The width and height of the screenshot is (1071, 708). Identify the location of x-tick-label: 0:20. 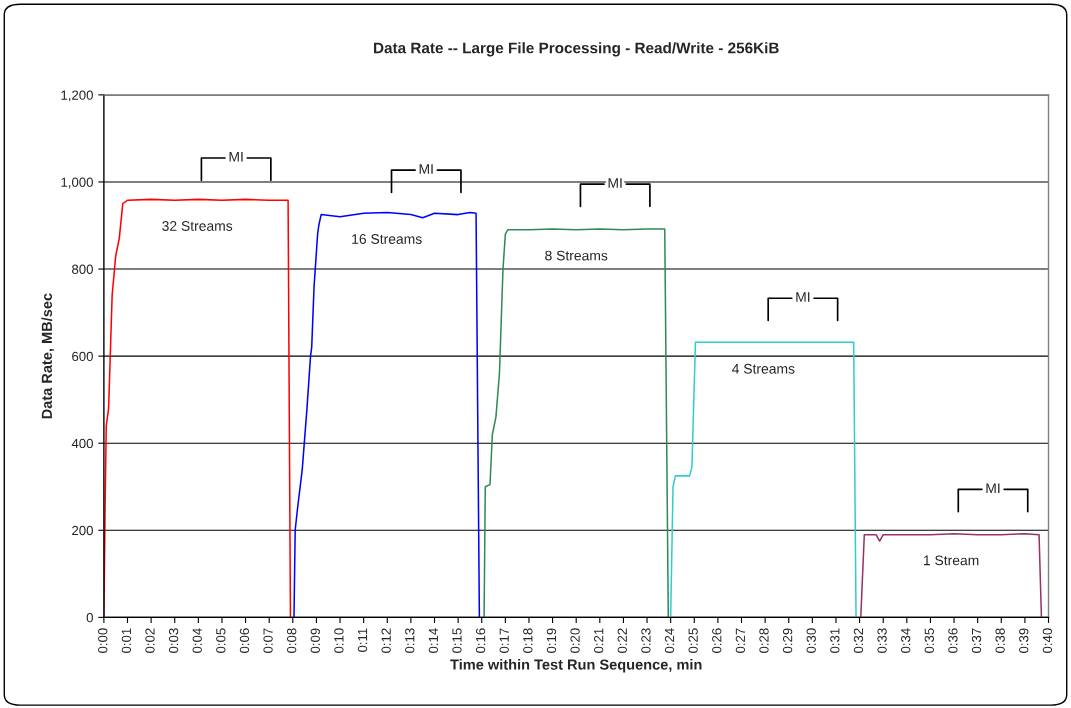
(575, 640).